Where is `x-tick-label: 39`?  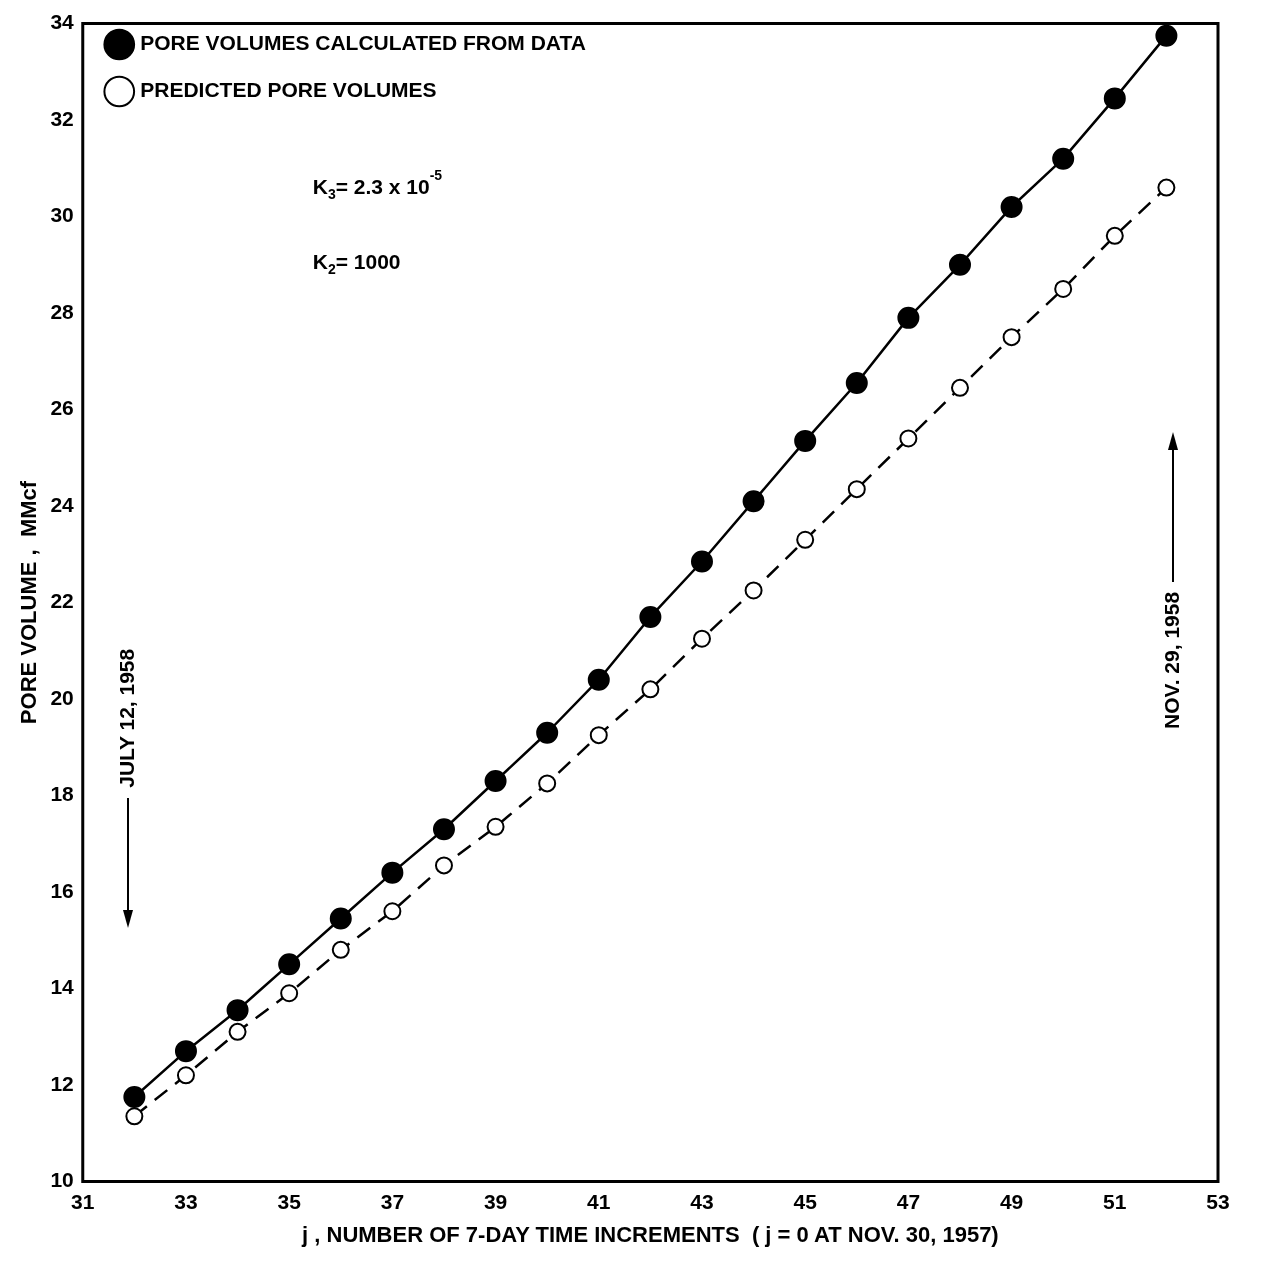 x-tick-label: 39 is located at coordinates (495, 1201).